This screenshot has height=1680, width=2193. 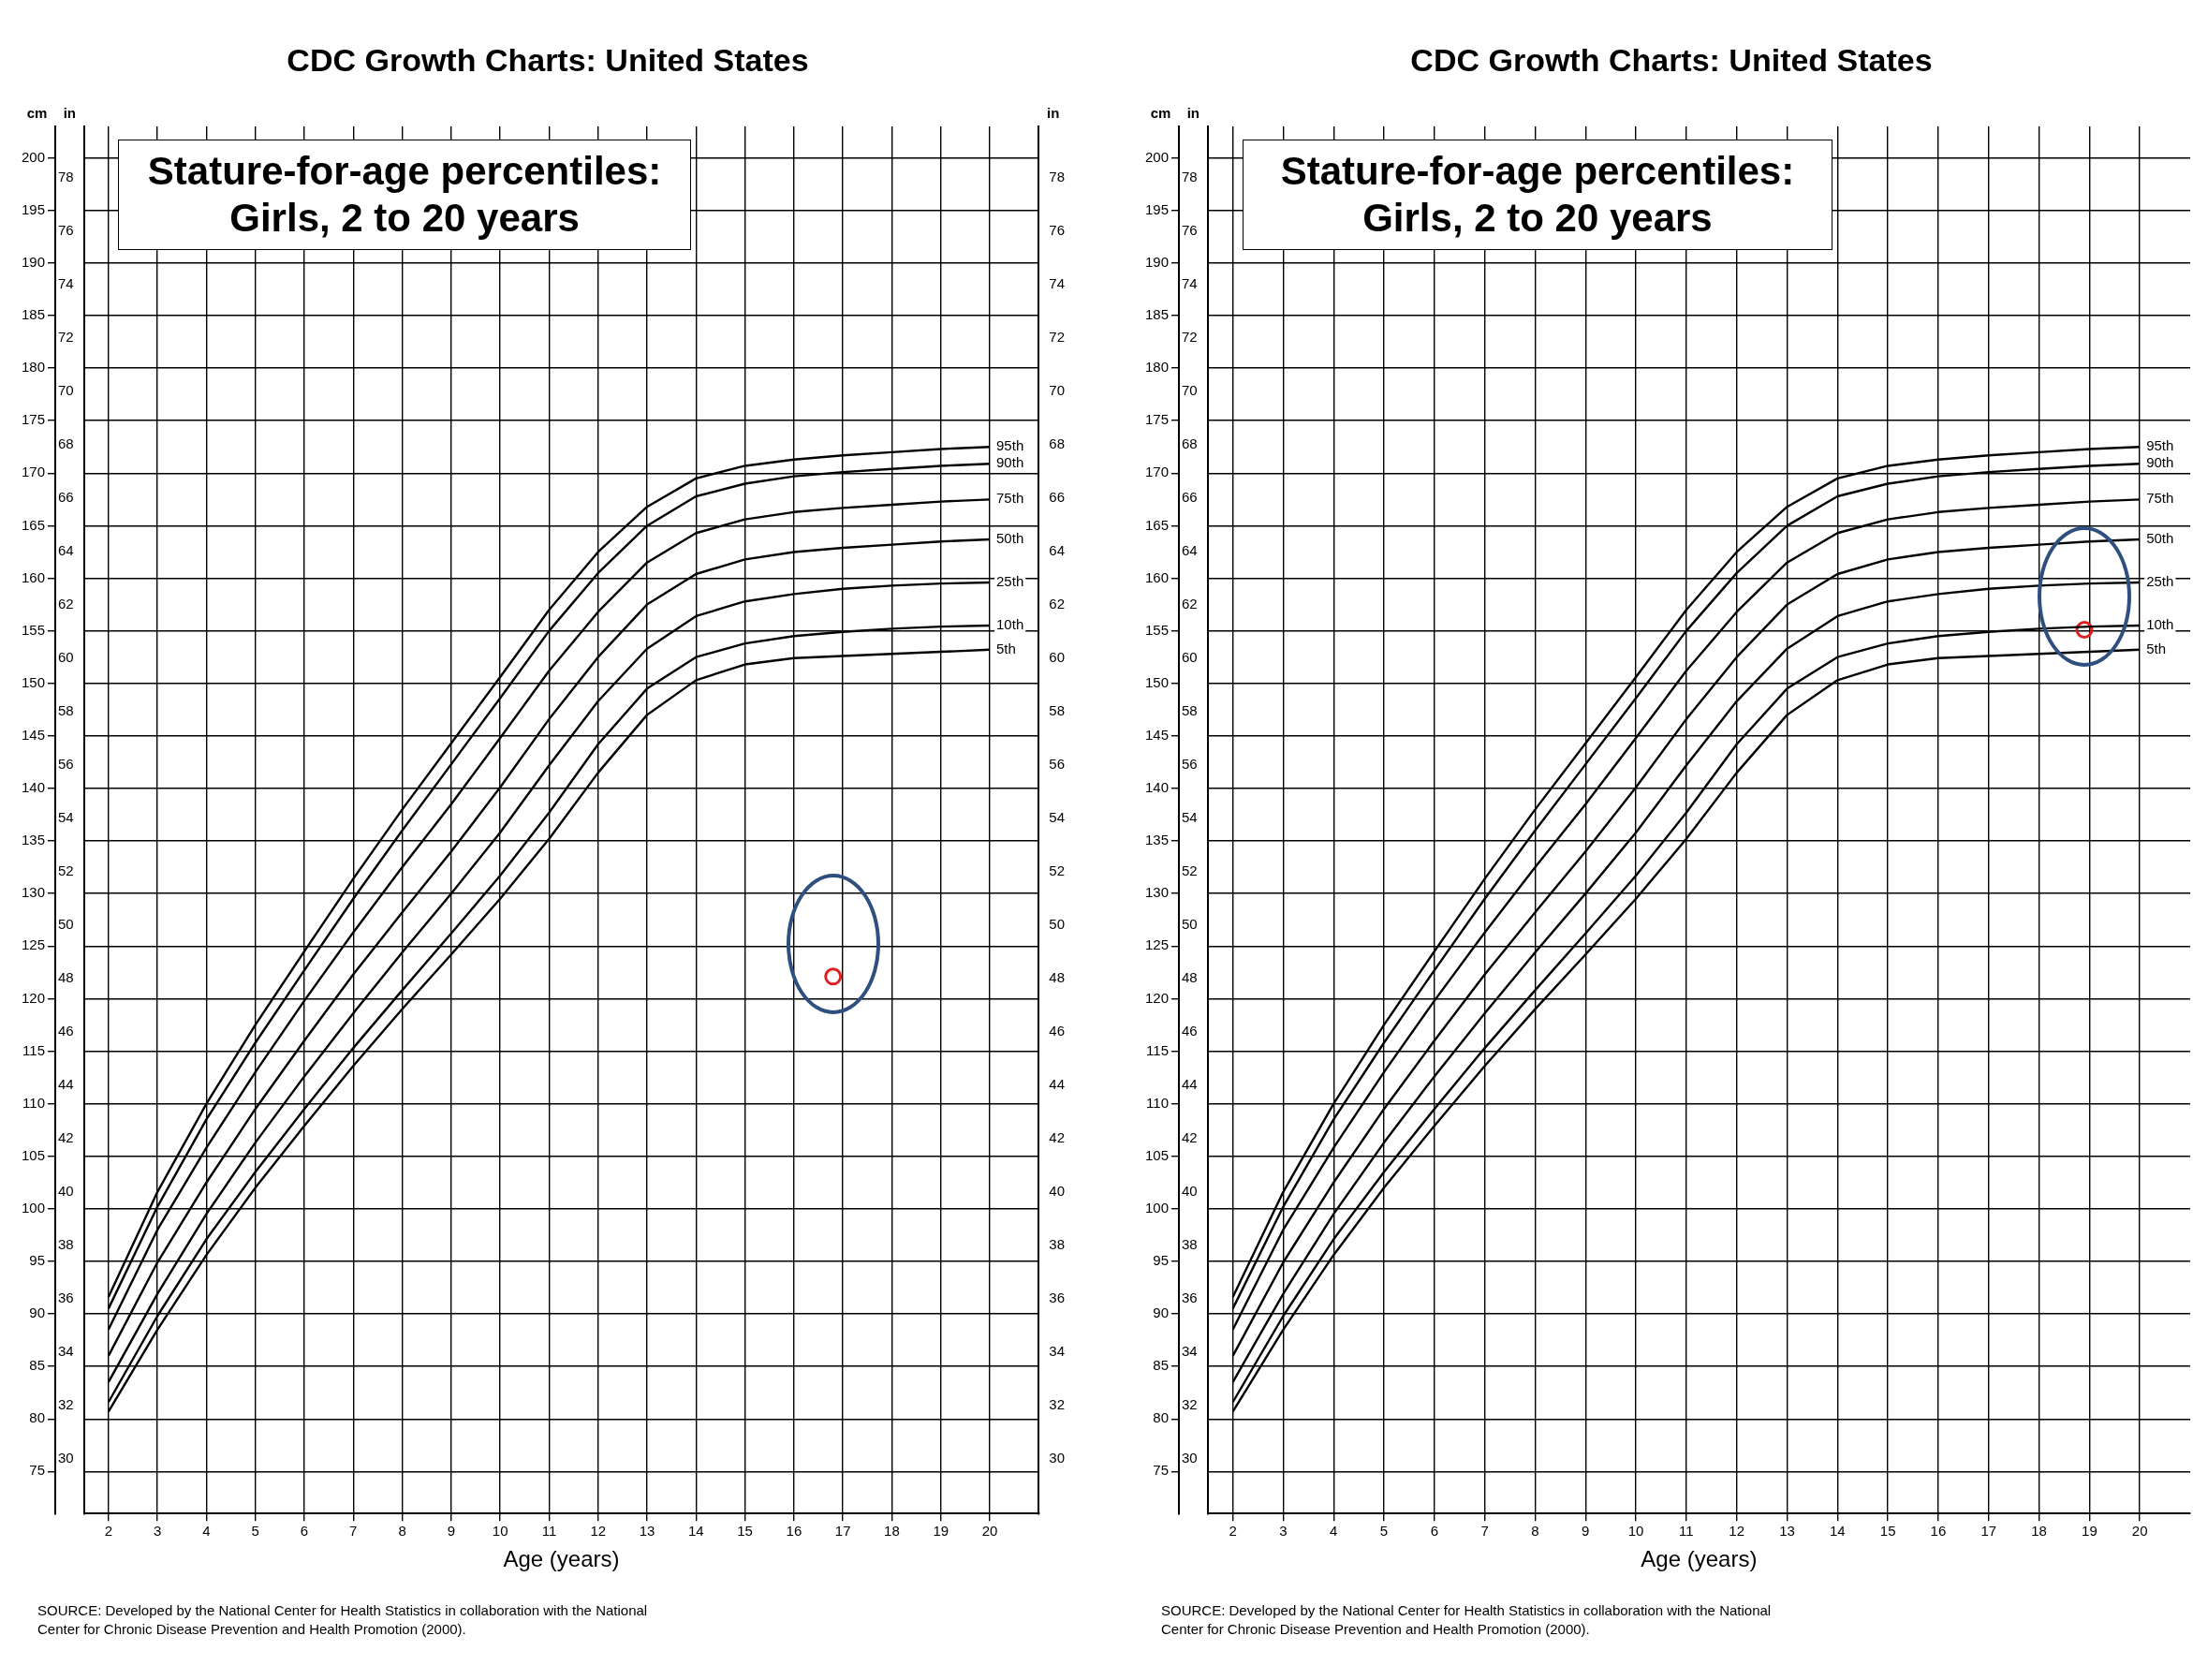 What do you see at coordinates (1190, 656) in the screenshot?
I see `y2-tick-label: 60` at bounding box center [1190, 656].